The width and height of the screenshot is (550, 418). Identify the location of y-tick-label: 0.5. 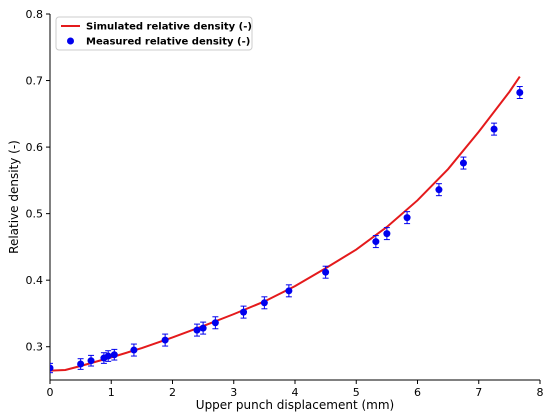
(35, 214).